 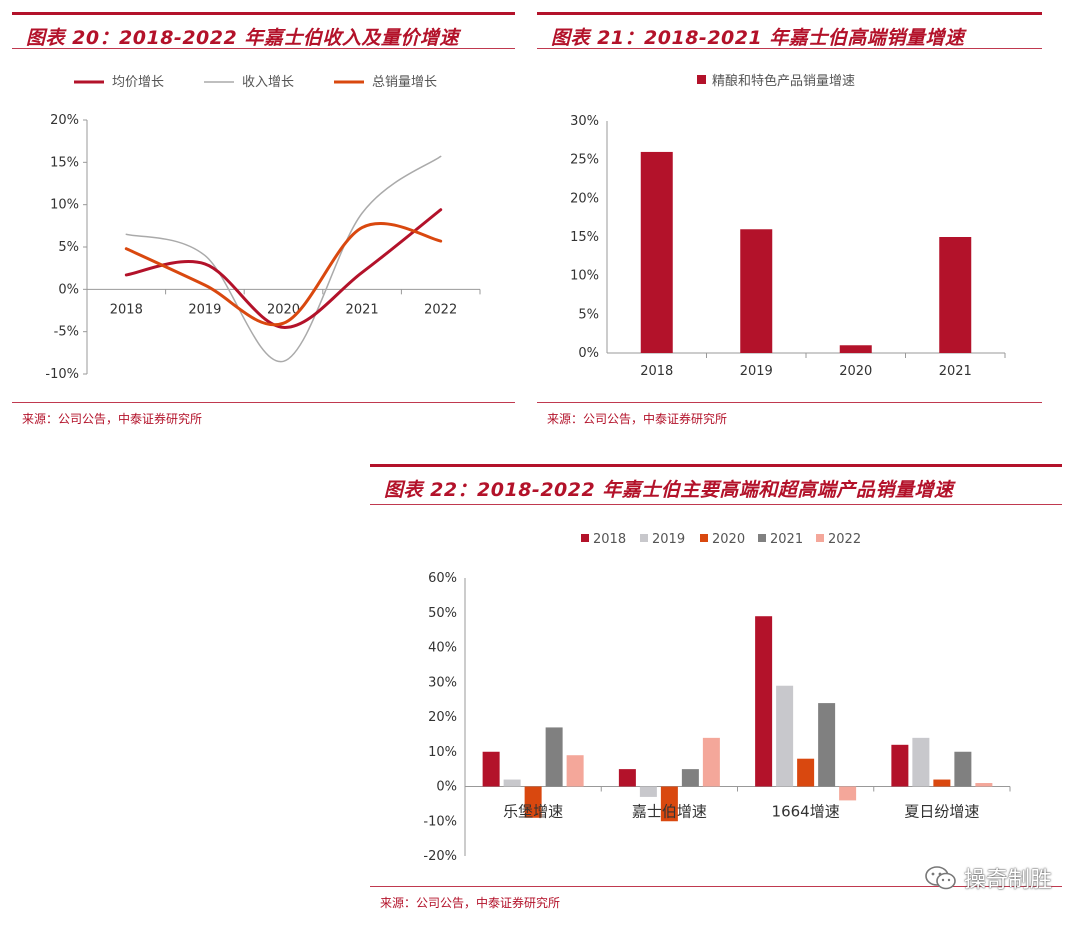 I want to click on wechat-icon, so click(x=940, y=878).